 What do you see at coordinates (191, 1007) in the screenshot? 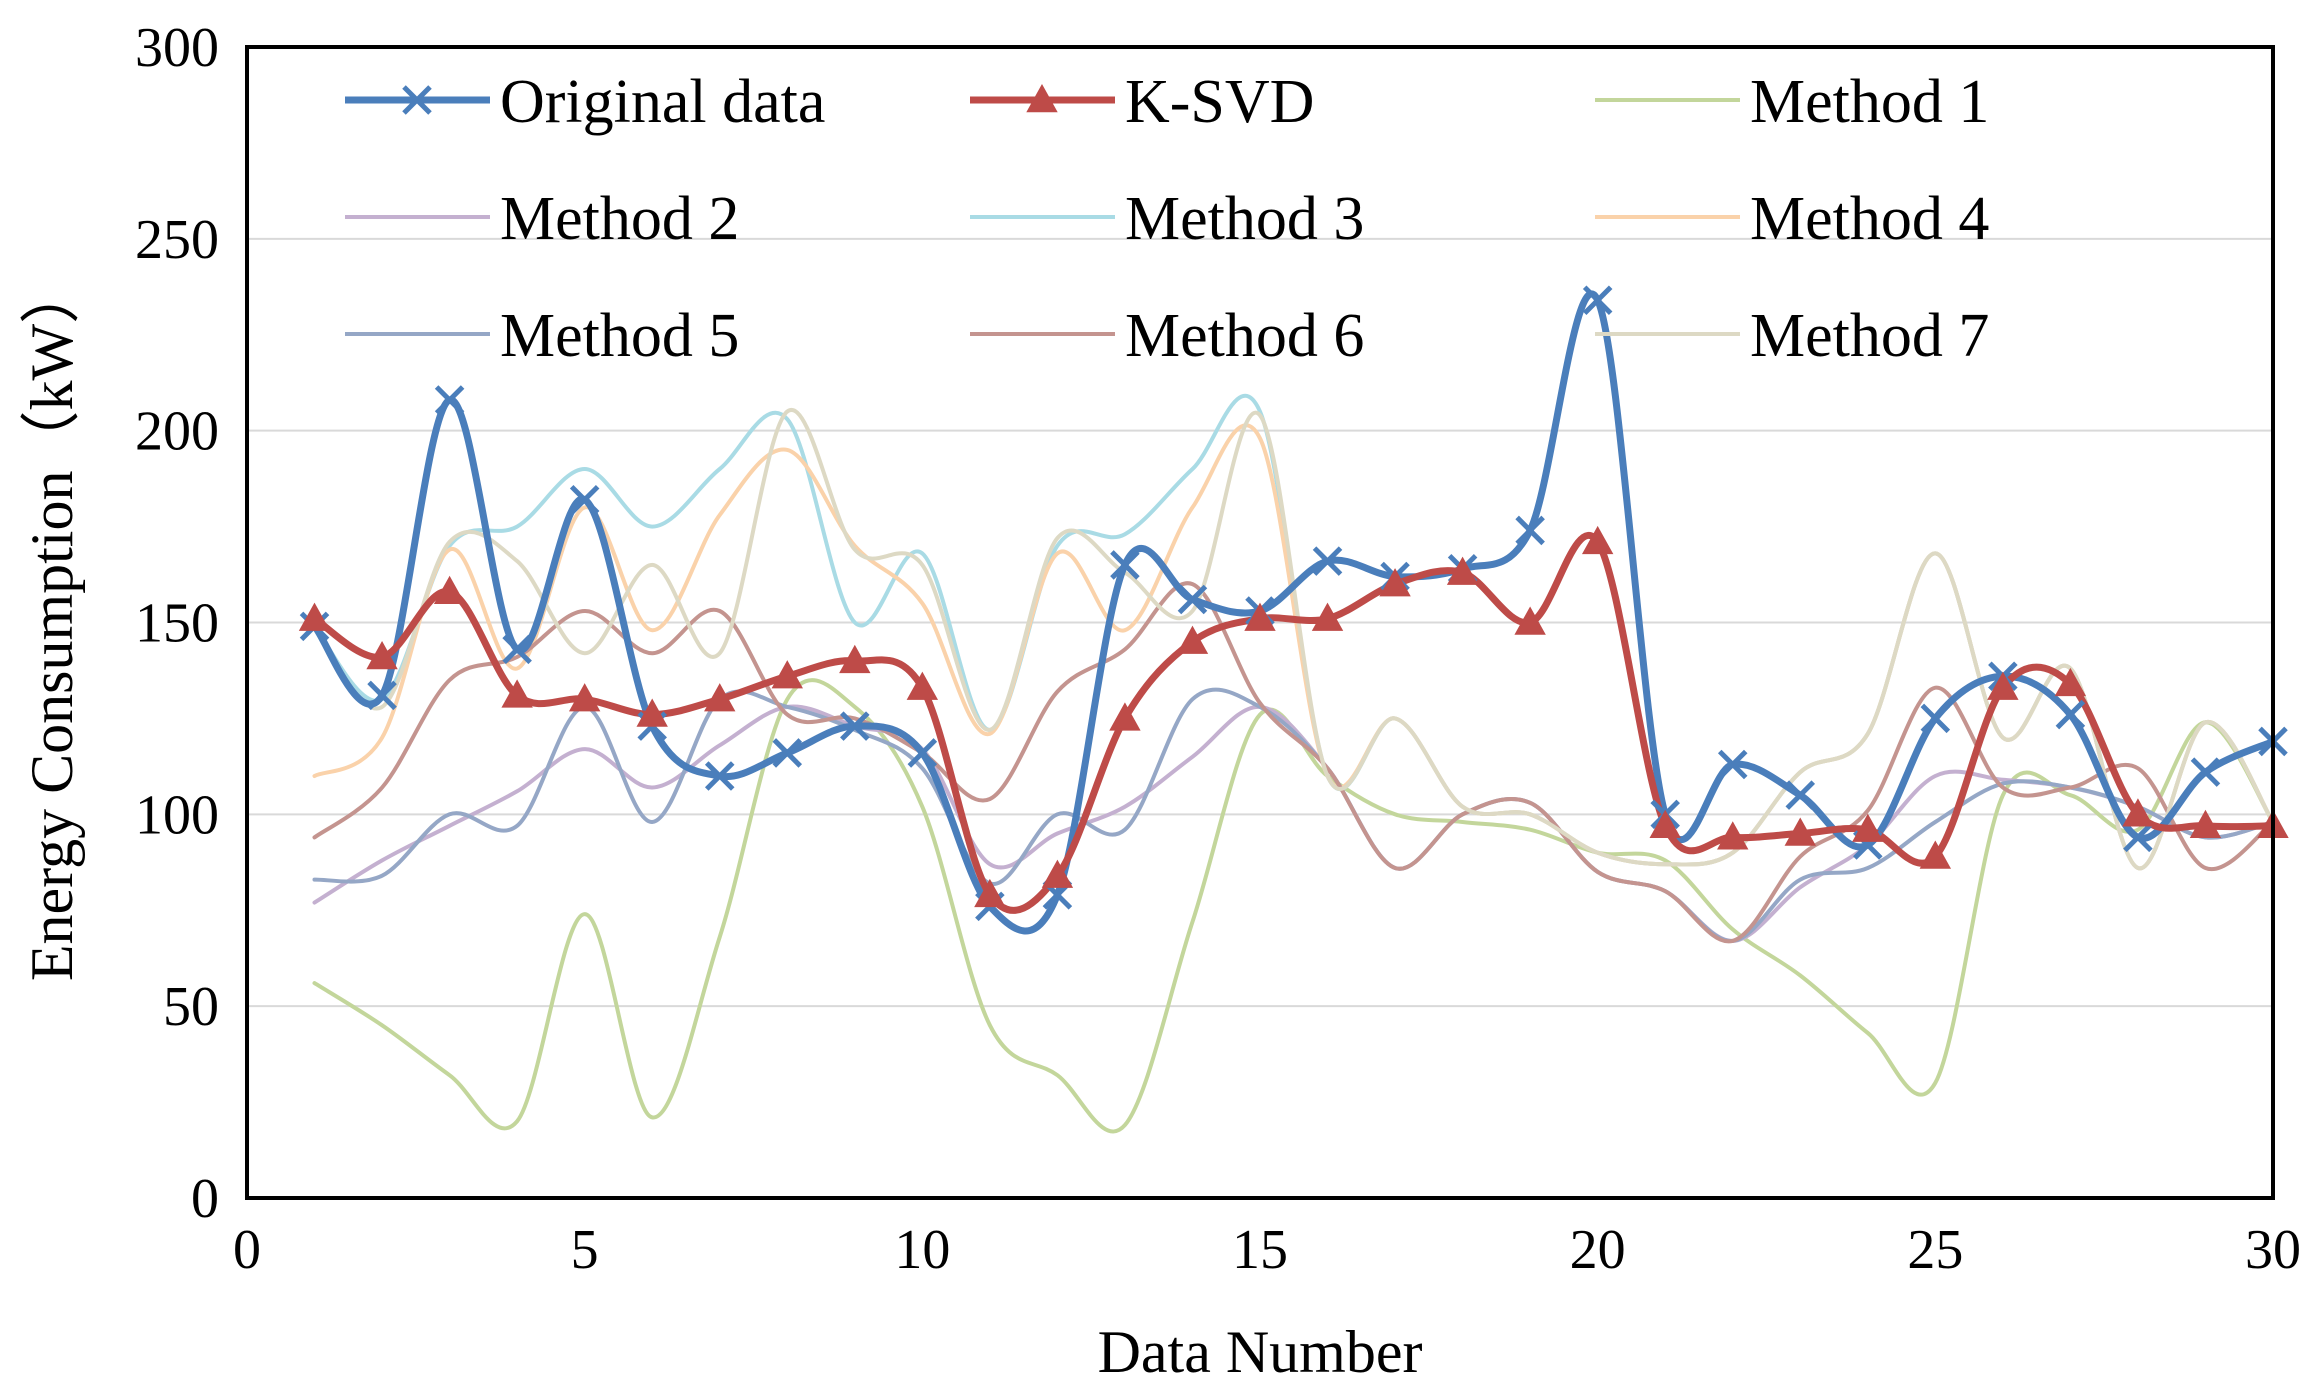
I see `y-tick-label-50: 50` at bounding box center [191, 1007].